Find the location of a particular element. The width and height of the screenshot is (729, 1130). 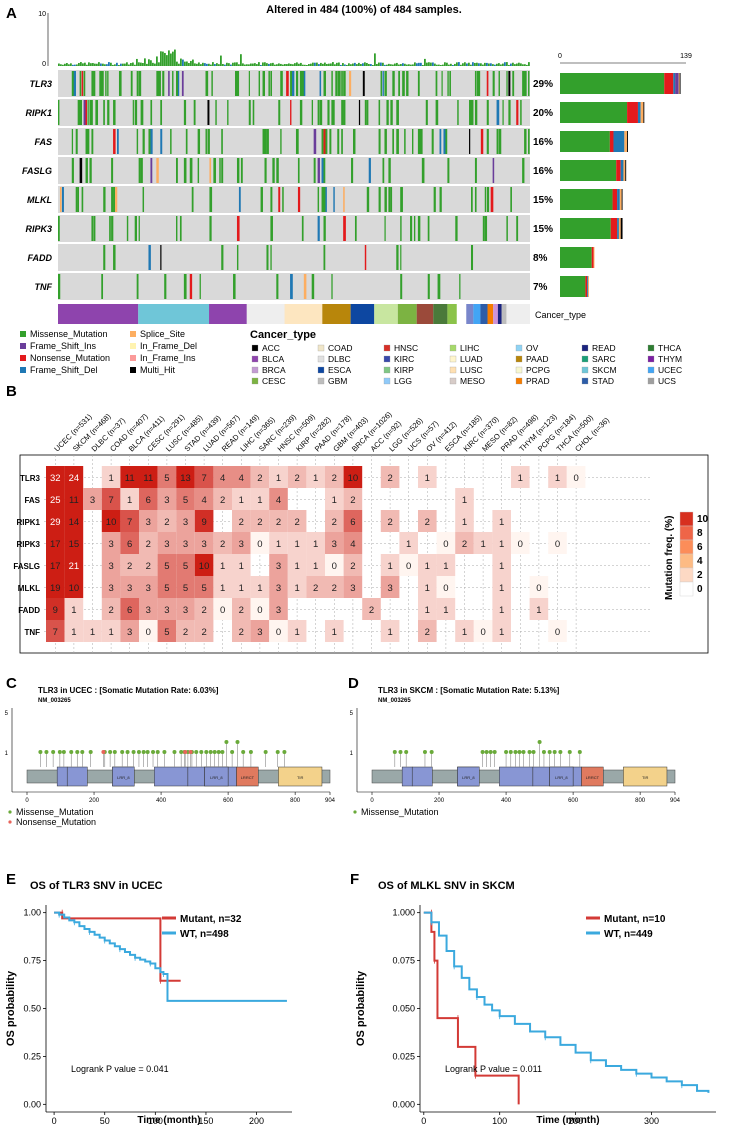

cancer-legend-label: SKCM is located at coordinates (604, 370).